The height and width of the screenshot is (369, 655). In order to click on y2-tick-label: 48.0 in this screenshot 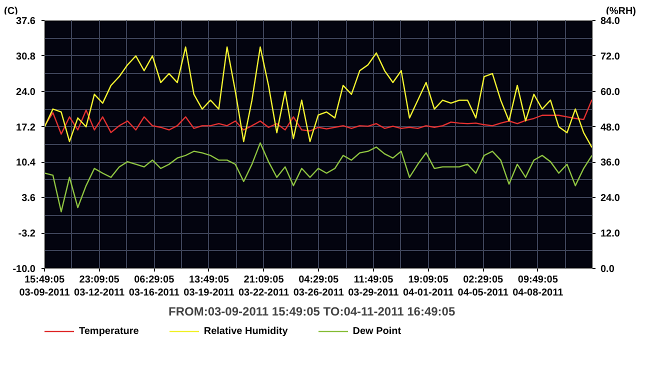, I will do `click(610, 128)`.